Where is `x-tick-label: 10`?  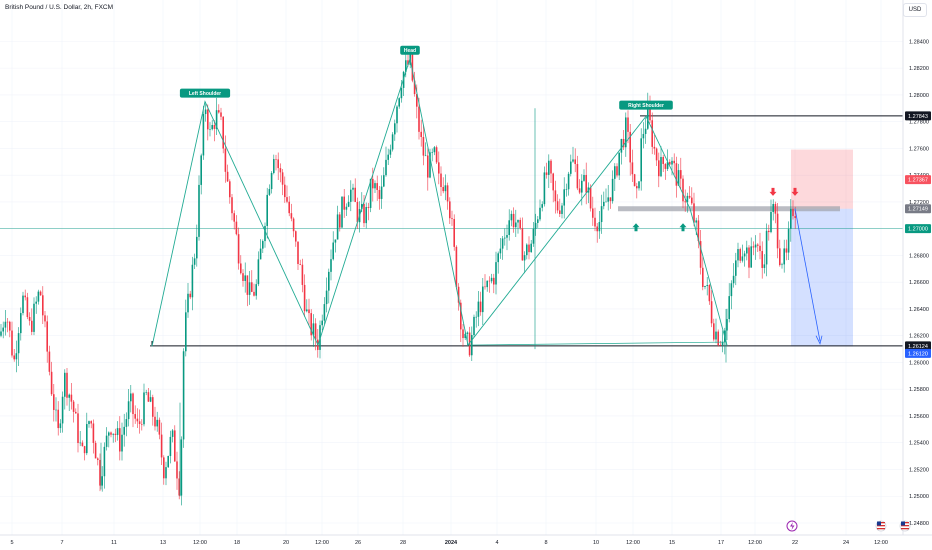
x-tick-label: 10 is located at coordinates (596, 543).